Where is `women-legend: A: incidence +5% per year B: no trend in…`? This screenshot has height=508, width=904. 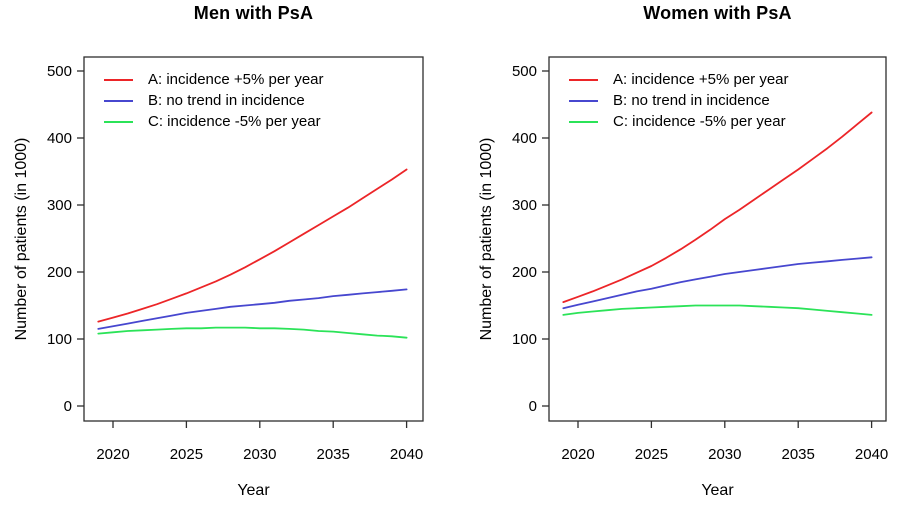 women-legend: A: incidence +5% per year B: no trend in… is located at coordinates (679, 100).